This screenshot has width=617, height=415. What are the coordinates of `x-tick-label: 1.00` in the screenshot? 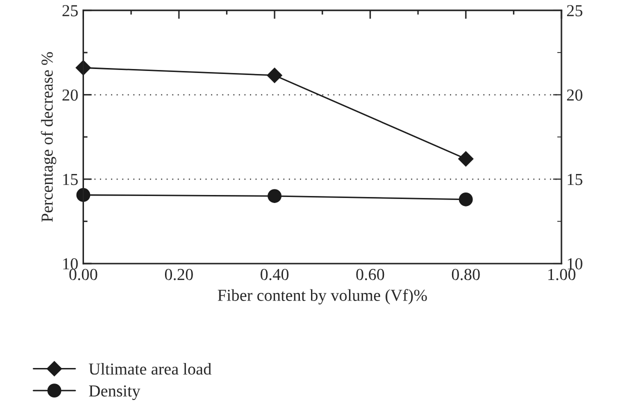 It's located at (562, 274).